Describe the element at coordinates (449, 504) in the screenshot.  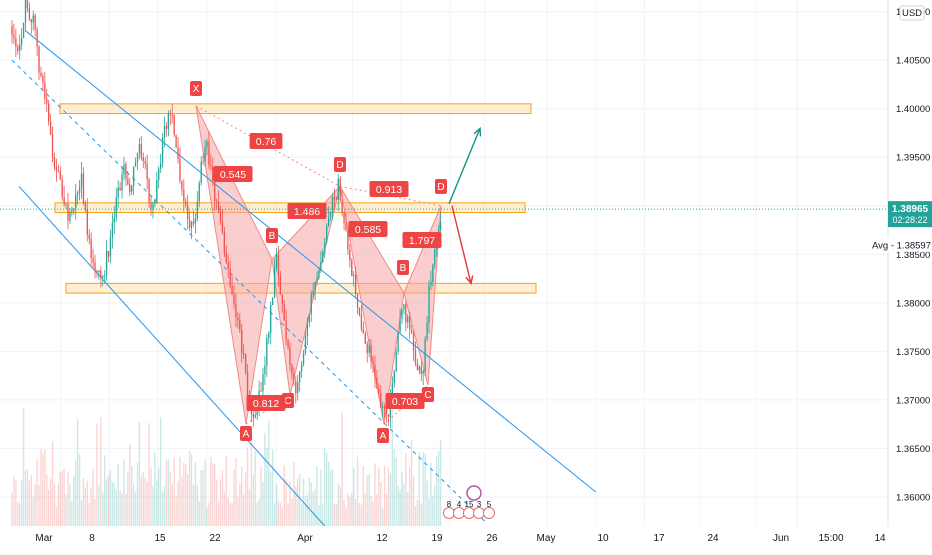
I see `event-count: 8` at that location.